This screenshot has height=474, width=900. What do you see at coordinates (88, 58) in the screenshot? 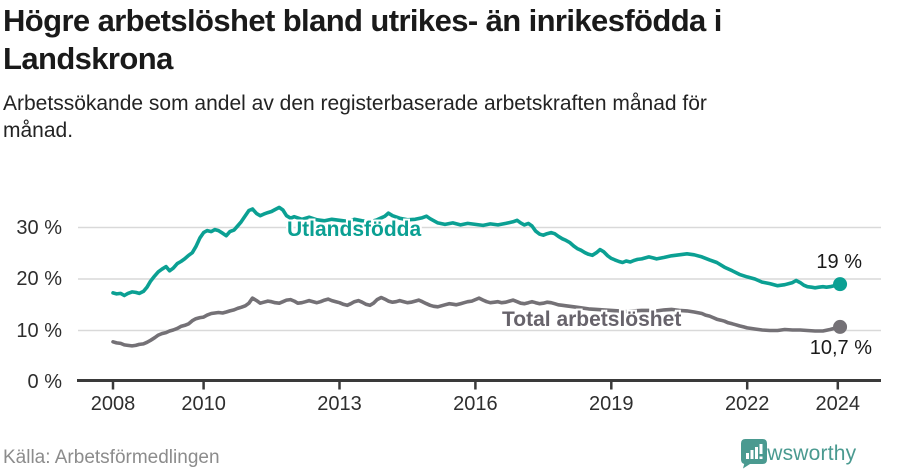
I see `title-line-2: Landskrona` at bounding box center [88, 58].